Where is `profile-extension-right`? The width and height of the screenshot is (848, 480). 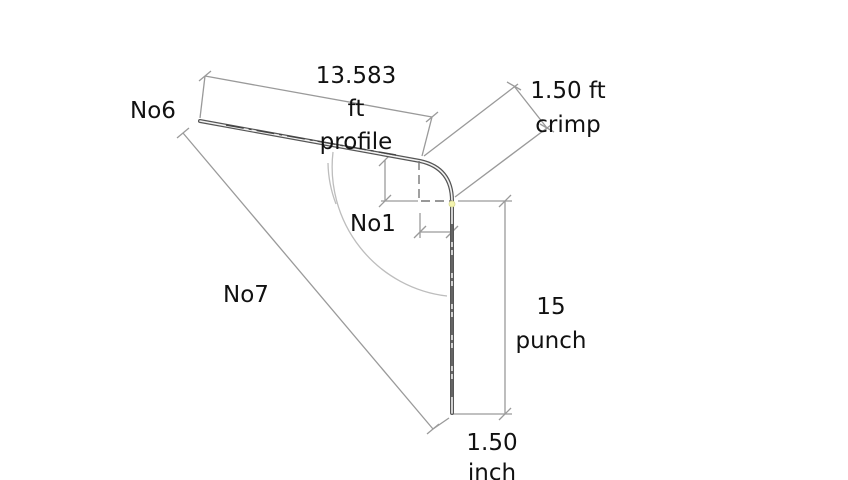 profile-extension-right is located at coordinates (427, 136).